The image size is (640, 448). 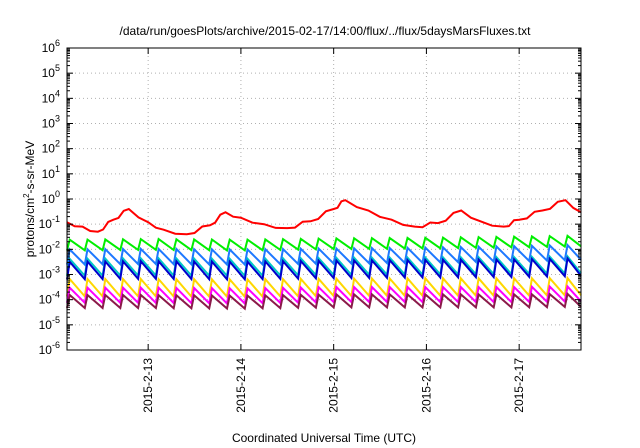 I want to click on x-tick-label: 2015-2-16, so click(x=426, y=385).